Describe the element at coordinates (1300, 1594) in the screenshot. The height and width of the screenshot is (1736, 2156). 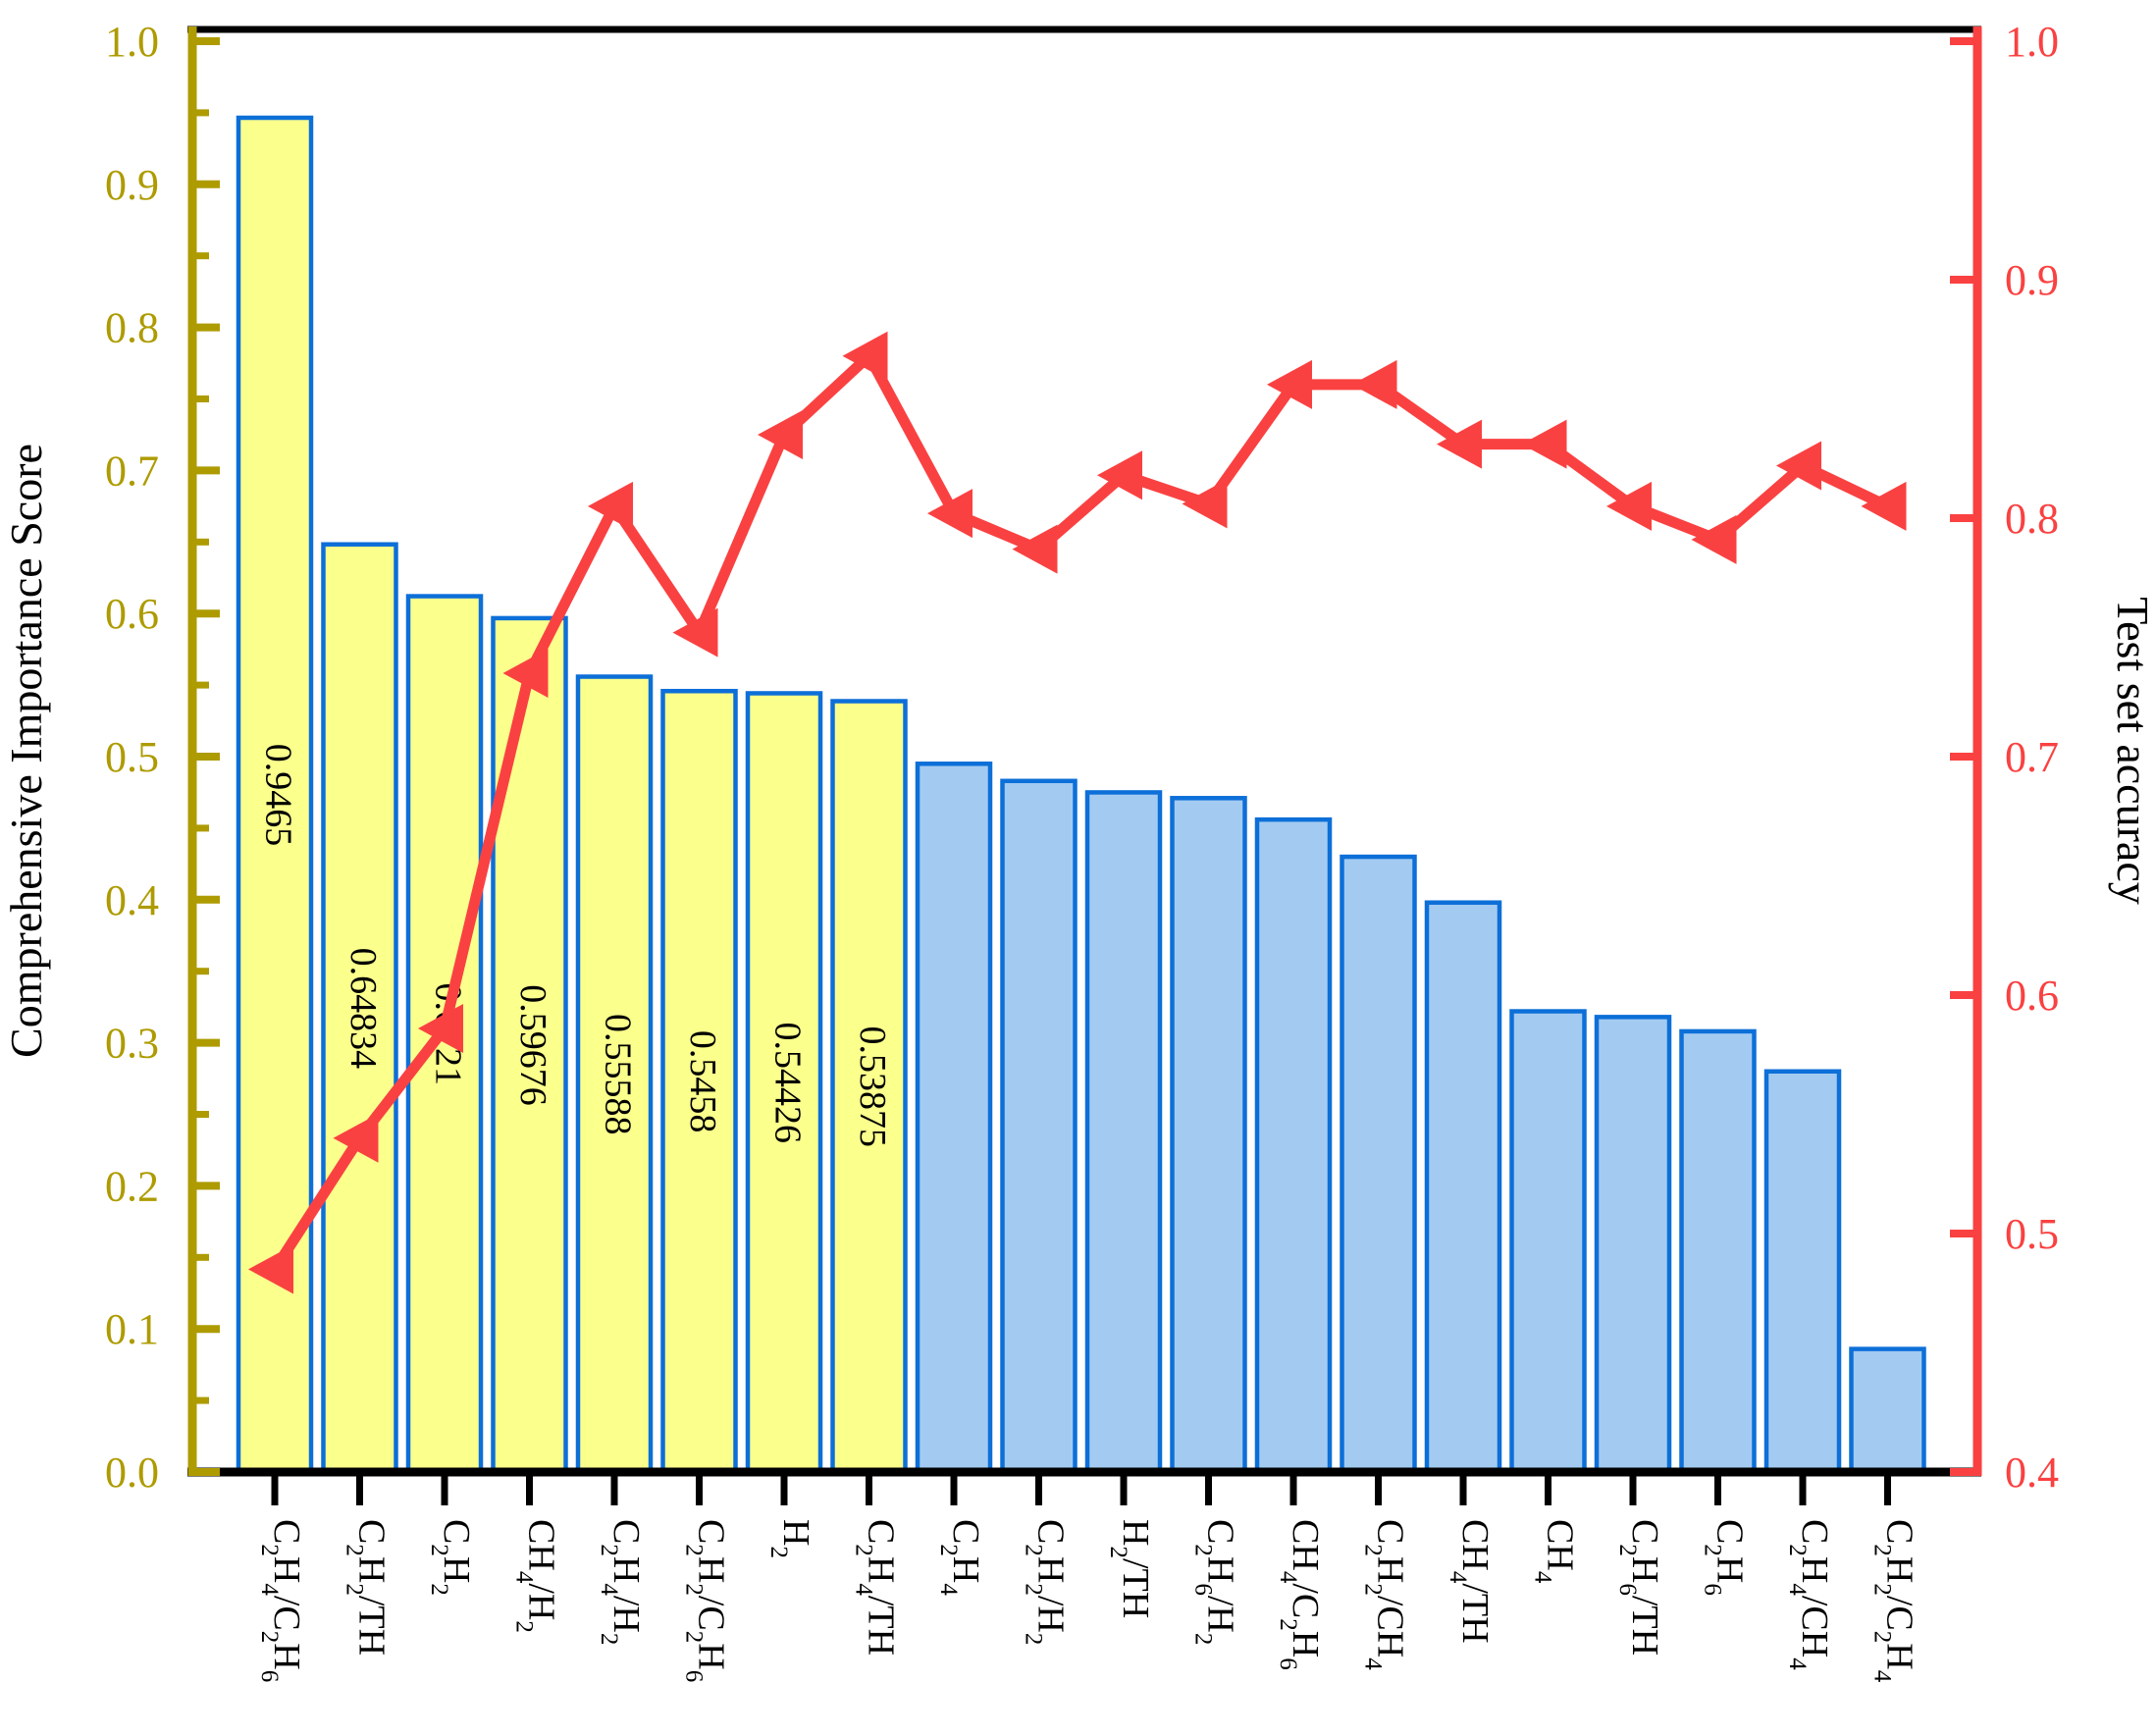
I see `x-category-label: CH4/C2H6` at that location.